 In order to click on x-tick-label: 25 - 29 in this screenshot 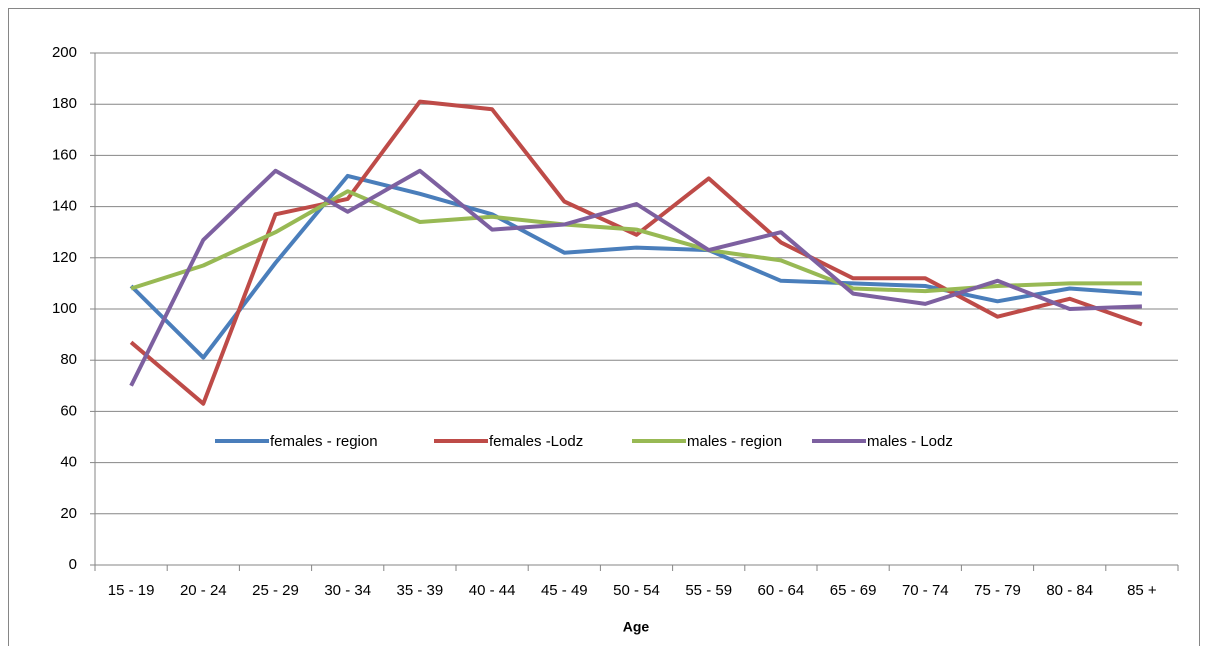, I will do `click(275, 590)`.